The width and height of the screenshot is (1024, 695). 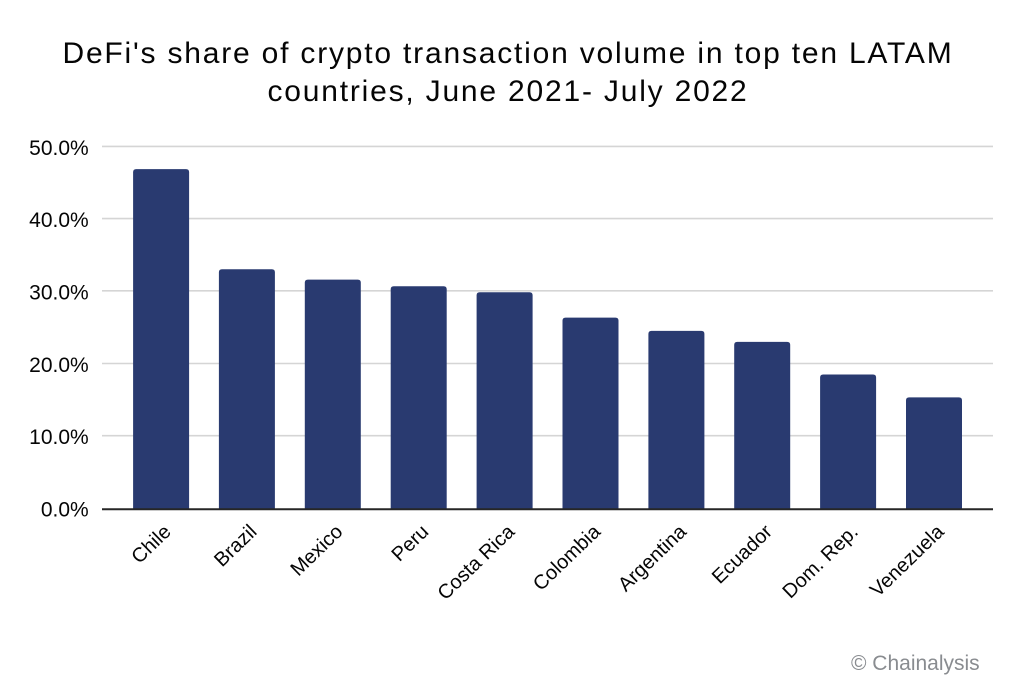 What do you see at coordinates (317, 551) in the screenshot?
I see `svg-text: Mexico` at bounding box center [317, 551].